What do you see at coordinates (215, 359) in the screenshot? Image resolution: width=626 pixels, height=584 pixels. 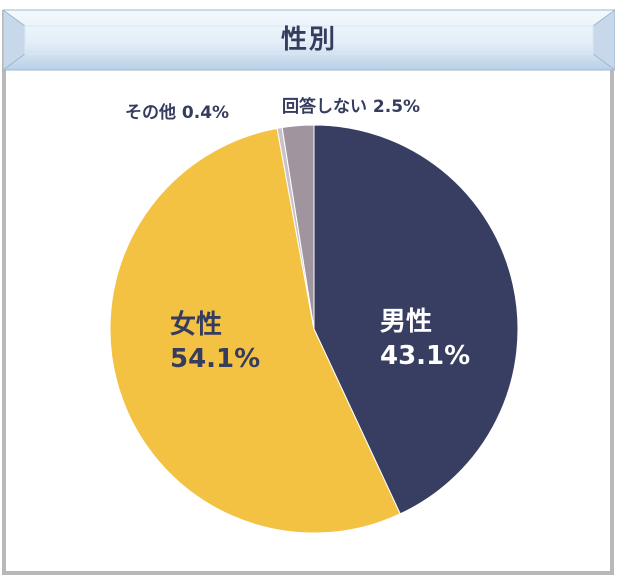 I see `slice-value-label-1: 54.1%` at bounding box center [215, 359].